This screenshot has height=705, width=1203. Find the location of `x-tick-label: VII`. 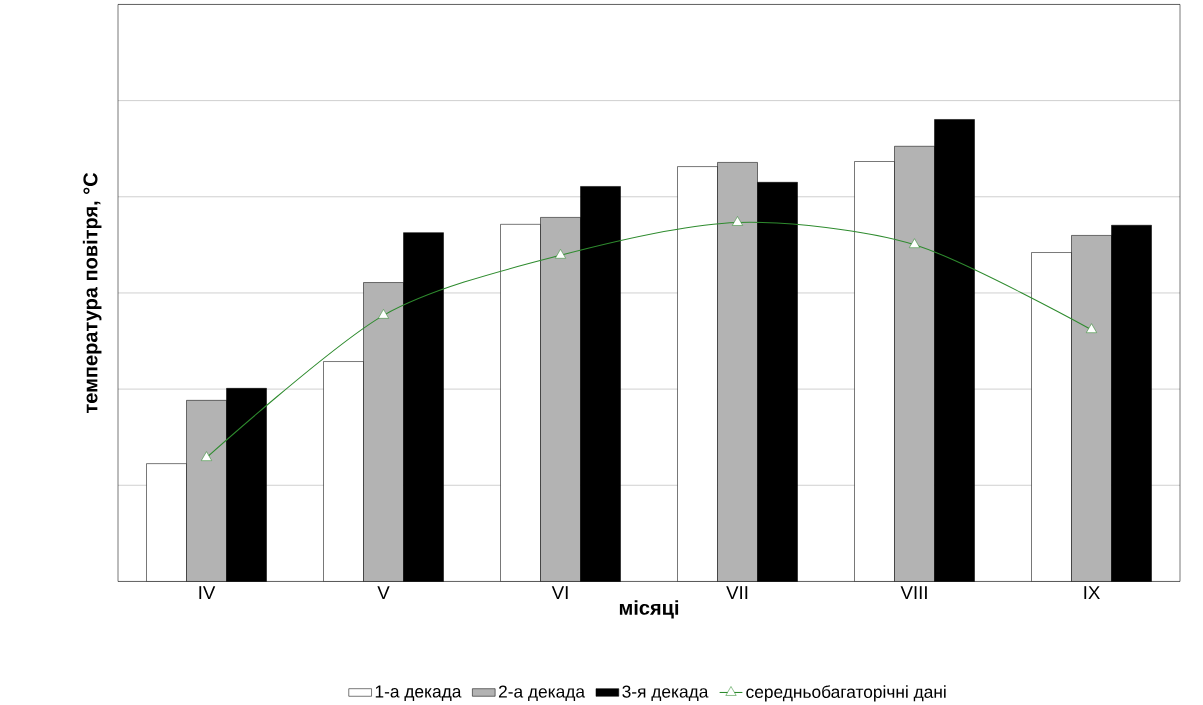

x-tick-label: VII is located at coordinates (737, 592).